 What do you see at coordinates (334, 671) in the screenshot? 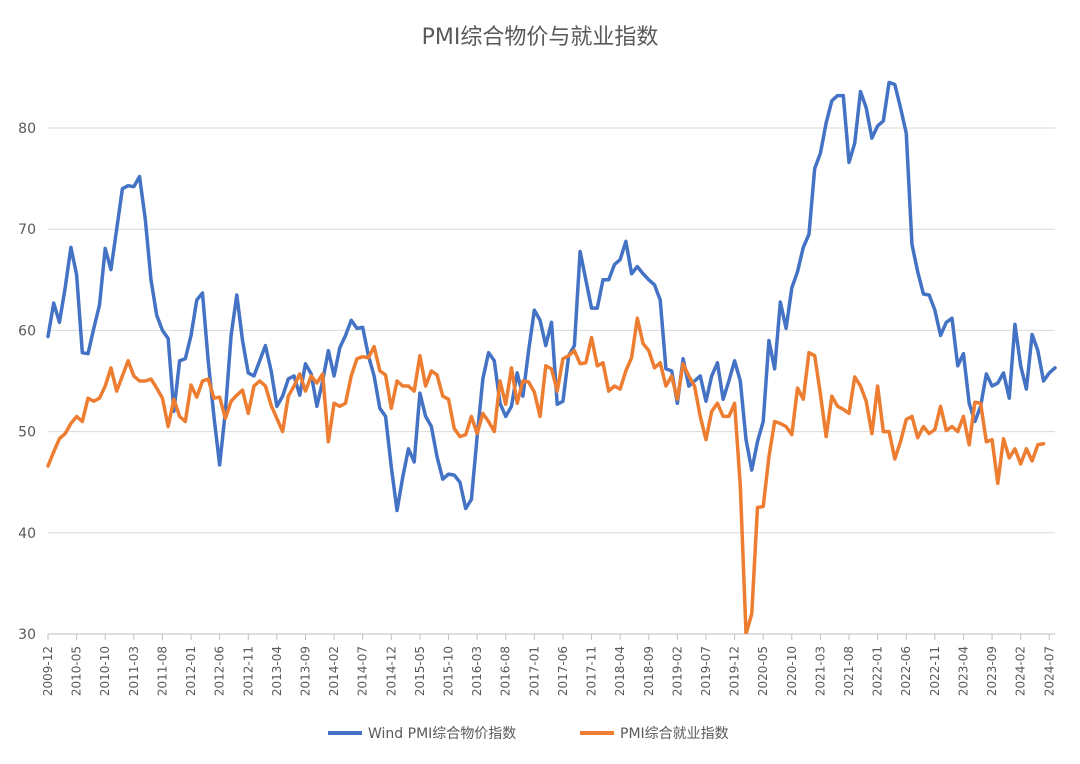
I see `x-tick-label: 2014-02` at bounding box center [334, 671].